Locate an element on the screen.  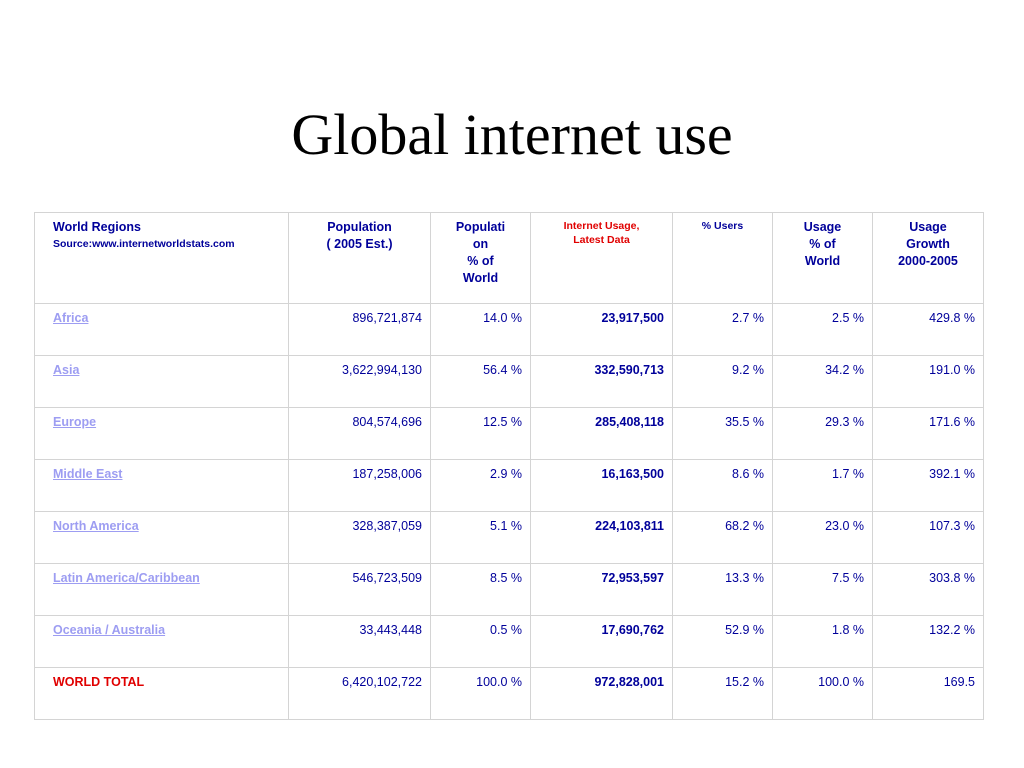
internet-usage-cell: 17,690,762 is located at coordinates (601, 641).